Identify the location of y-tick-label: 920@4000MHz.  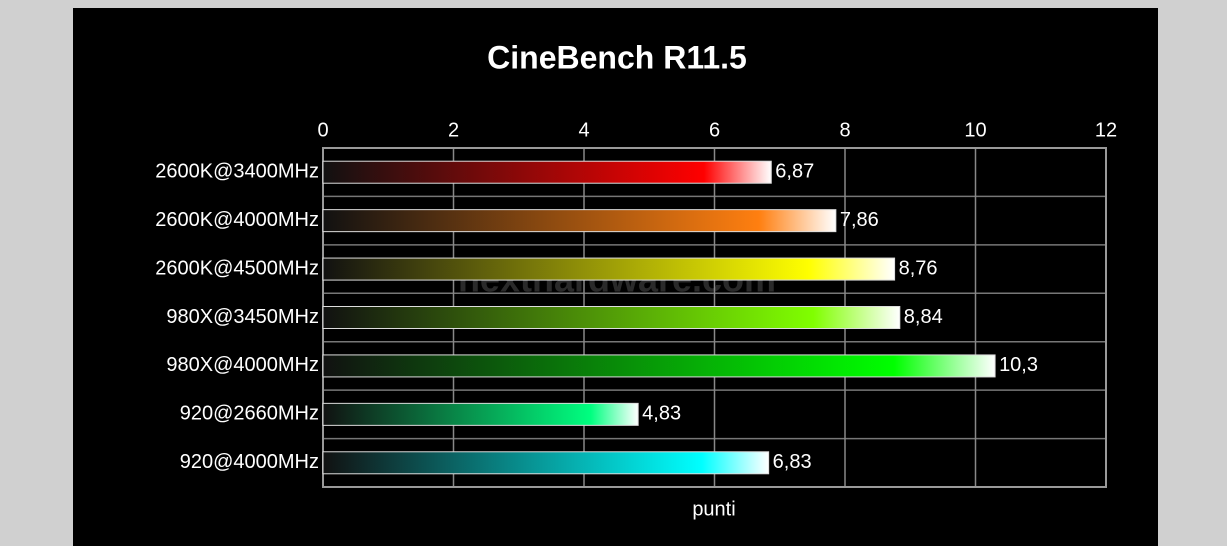
(249, 462).